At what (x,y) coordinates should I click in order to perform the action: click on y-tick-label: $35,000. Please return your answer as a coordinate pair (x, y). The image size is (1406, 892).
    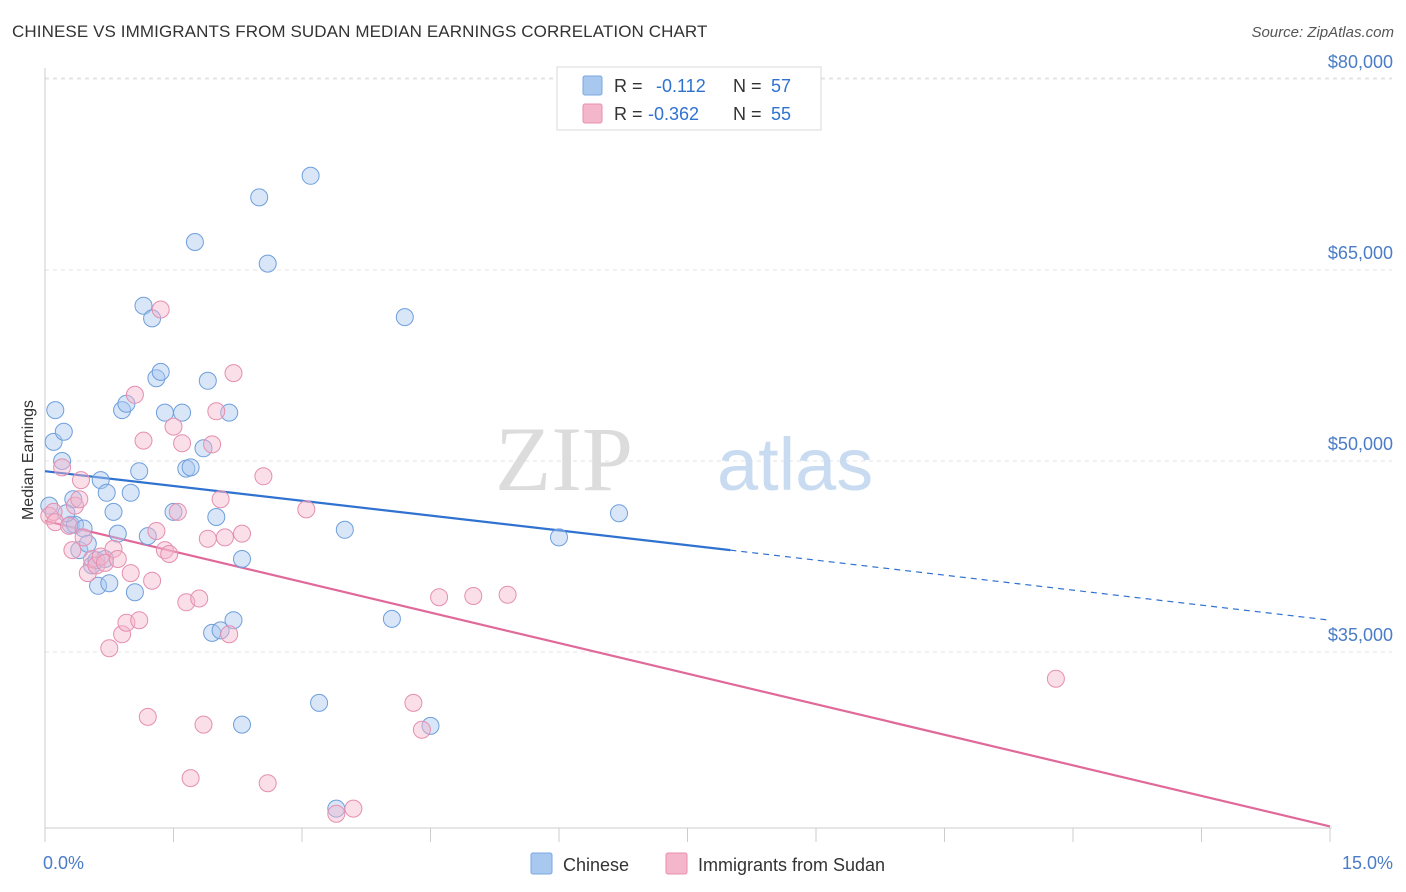
    Looking at the image, I should click on (1360, 635).